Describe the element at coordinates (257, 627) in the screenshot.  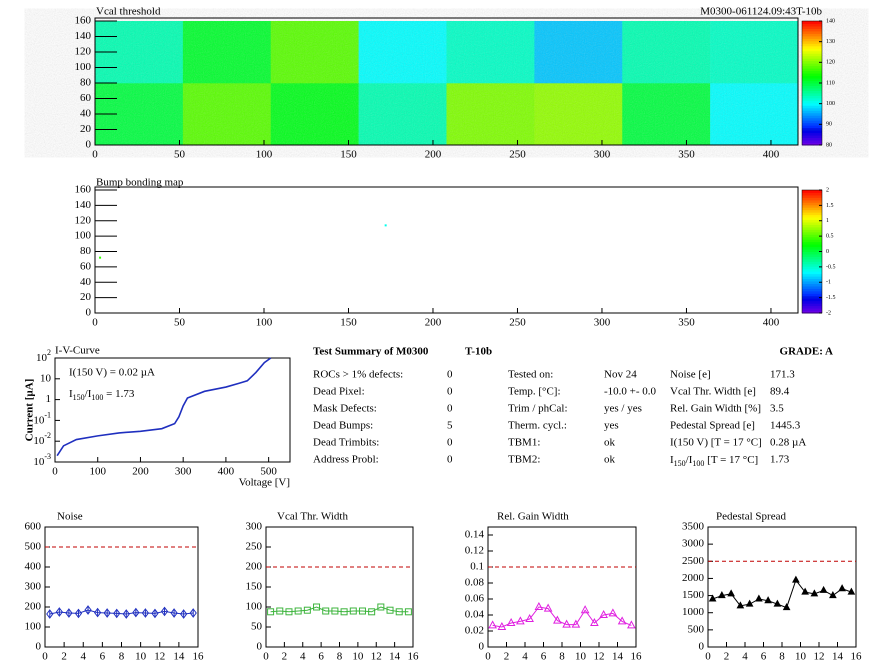
I see `y-tick-label: 50` at that location.